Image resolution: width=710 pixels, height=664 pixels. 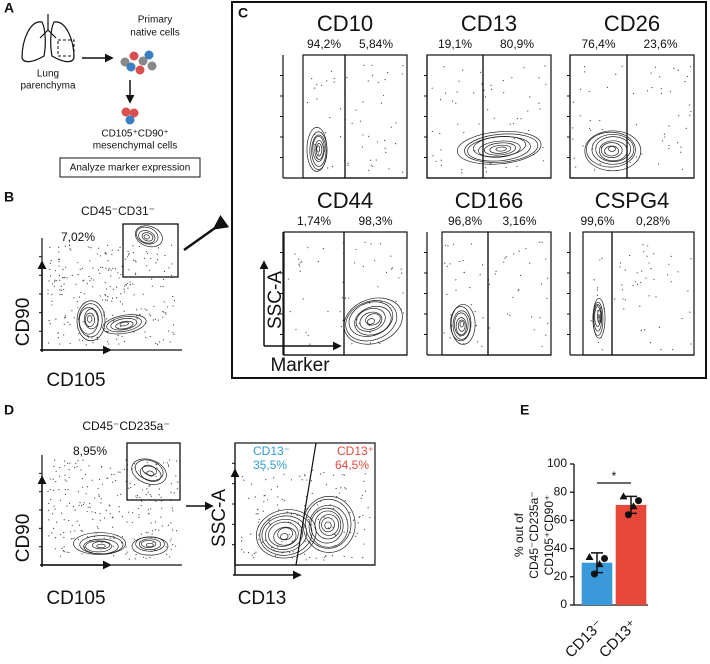 I want to click on y-axis-label: CD45⁻CD235a⁻, so click(x=534, y=534).